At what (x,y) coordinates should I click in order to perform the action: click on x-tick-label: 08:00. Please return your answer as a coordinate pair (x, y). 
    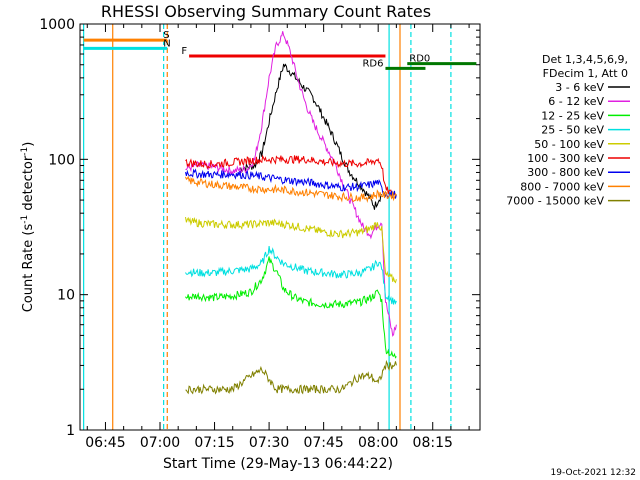
    Looking at the image, I should click on (378, 443).